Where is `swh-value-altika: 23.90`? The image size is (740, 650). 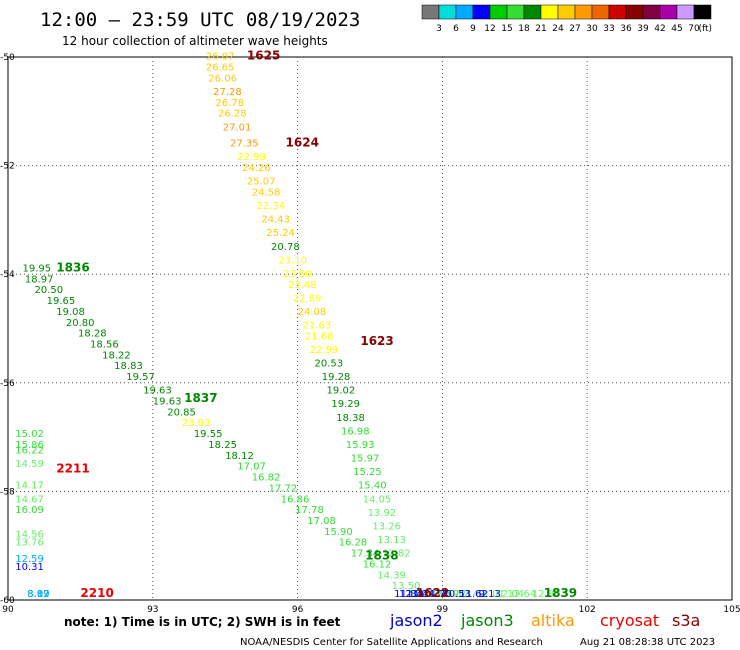
swh-value-altika: 23.90 is located at coordinates (297, 274).